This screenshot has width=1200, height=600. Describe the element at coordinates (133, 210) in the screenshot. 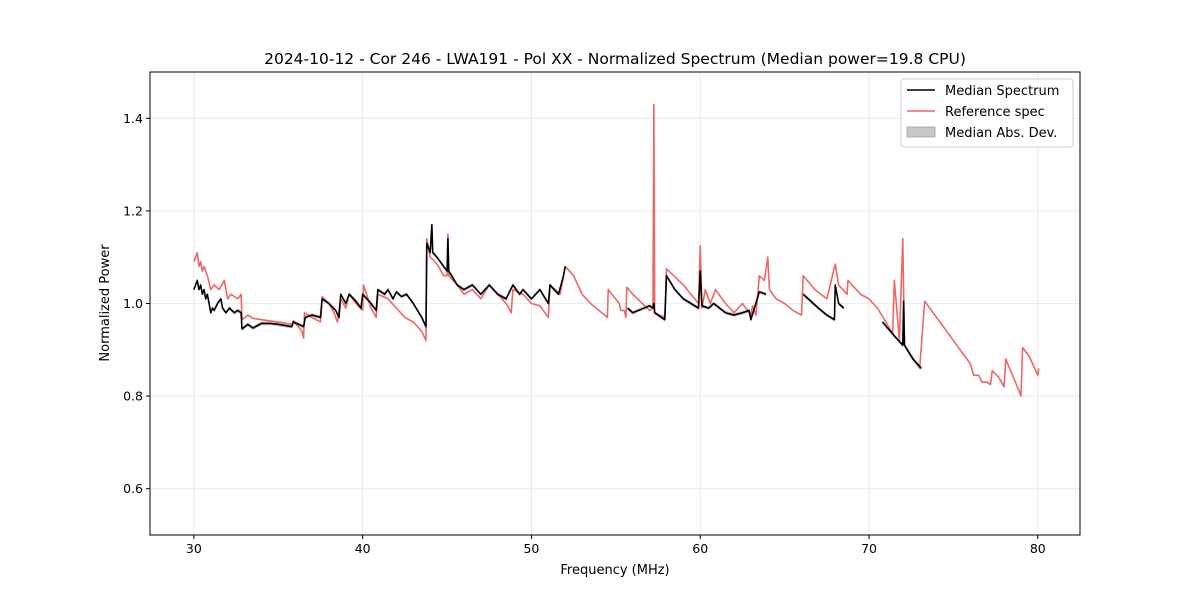

I see `y-tick-label: 1.2` at that location.